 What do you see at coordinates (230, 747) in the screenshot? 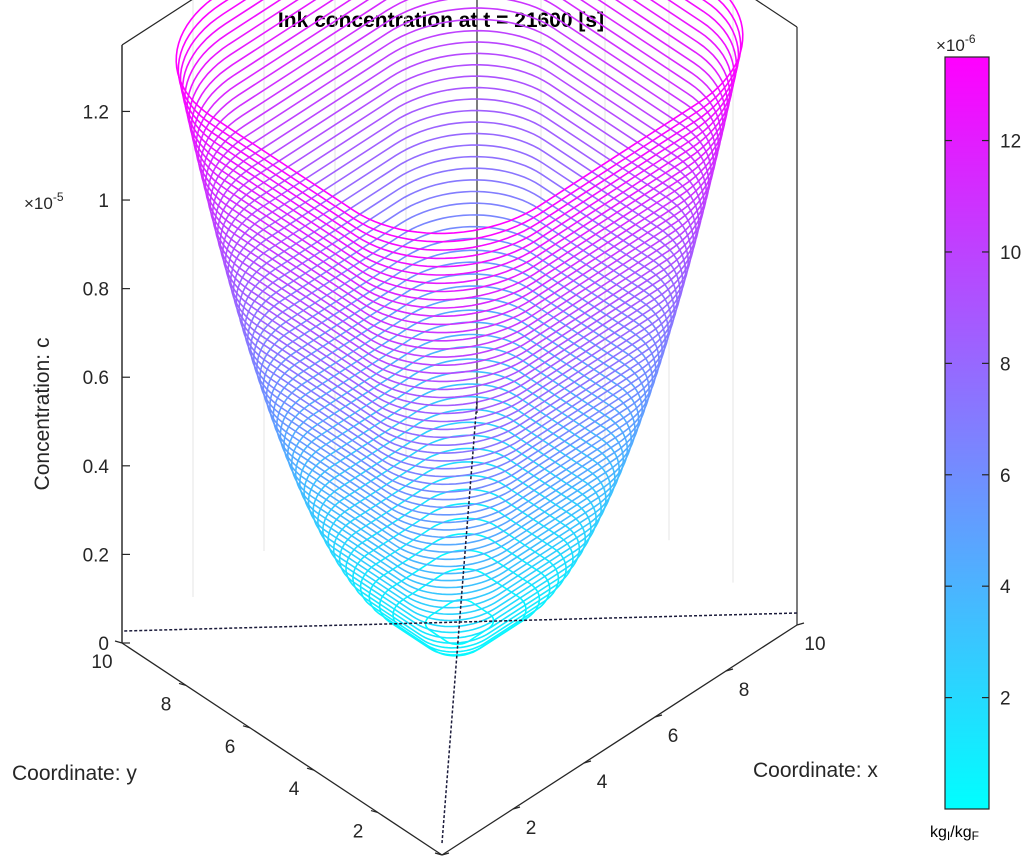
I see `y-tick-label: 6` at bounding box center [230, 747].